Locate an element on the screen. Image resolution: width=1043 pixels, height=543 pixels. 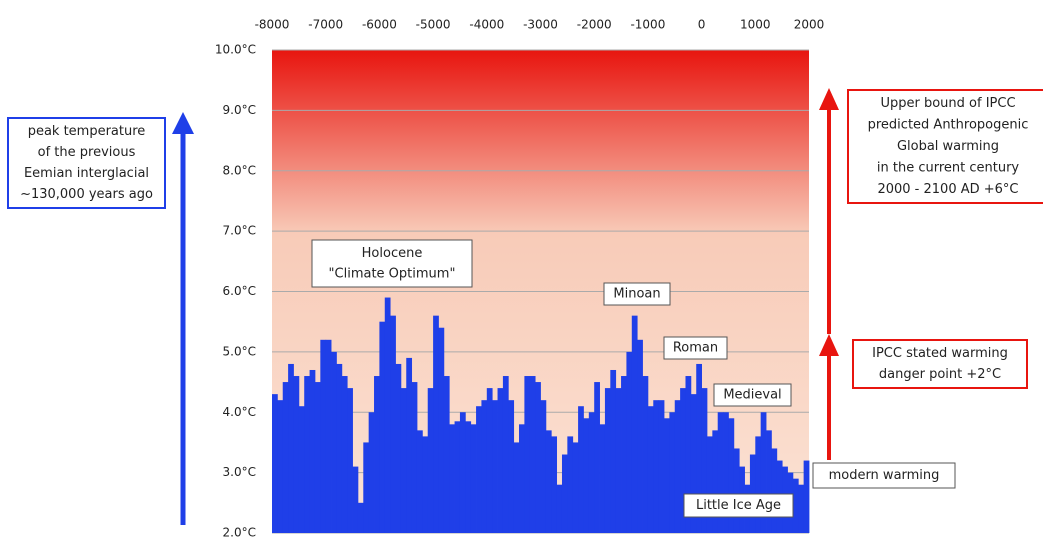
y-tick-label: 7.0°C is located at coordinates (239, 231).